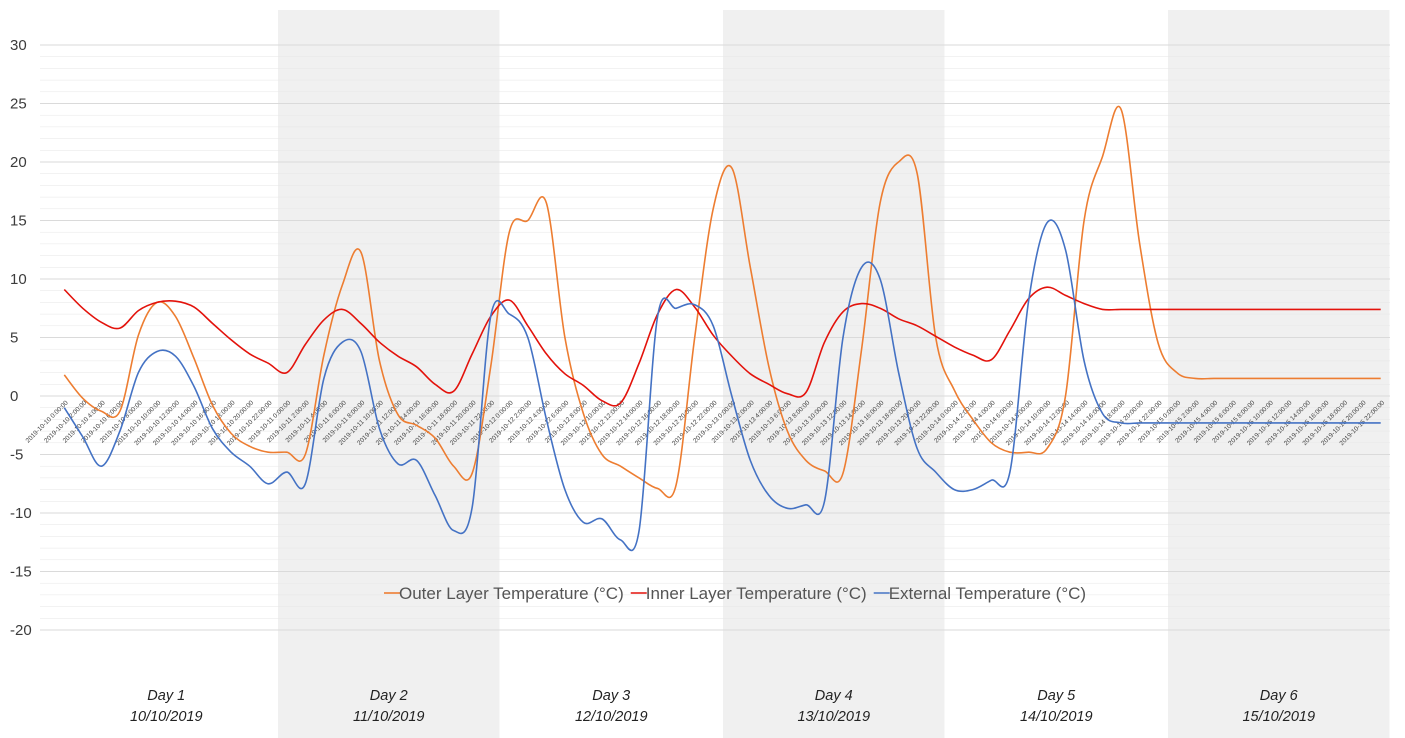  Describe the element at coordinates (166, 717) in the screenshot. I see `day-date-label: 10/10/2019` at that location.